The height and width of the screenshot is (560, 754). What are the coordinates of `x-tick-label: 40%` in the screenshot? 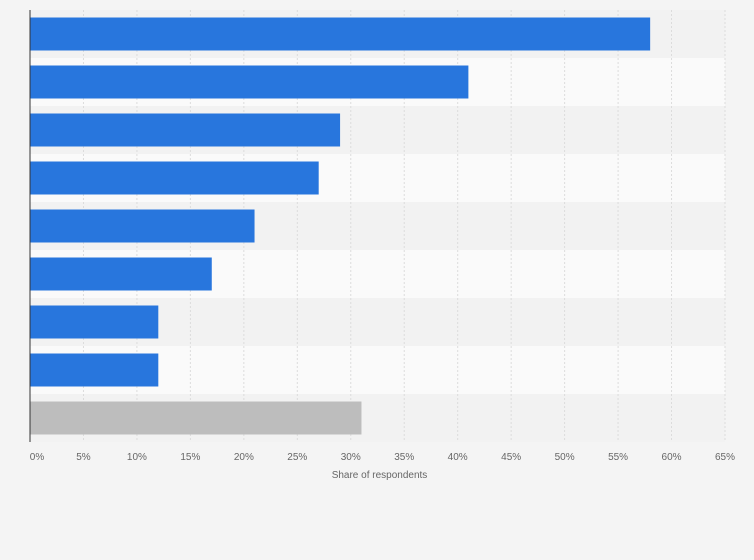 It's located at (458, 457).